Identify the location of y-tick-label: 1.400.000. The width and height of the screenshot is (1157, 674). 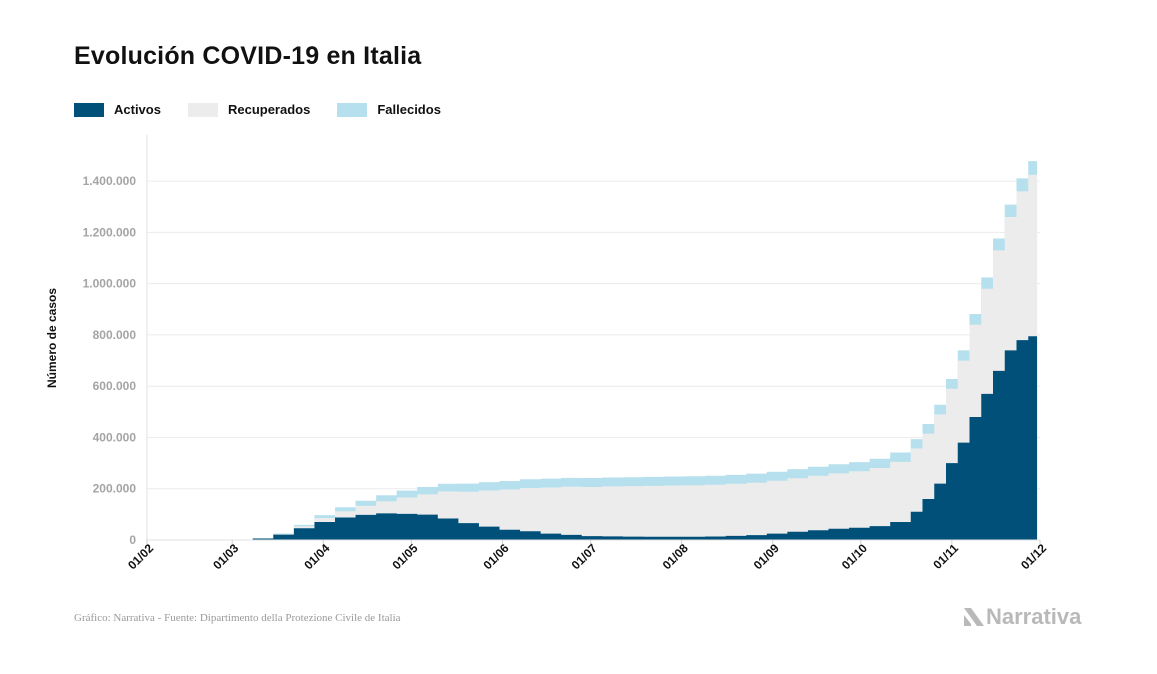
(110, 181).